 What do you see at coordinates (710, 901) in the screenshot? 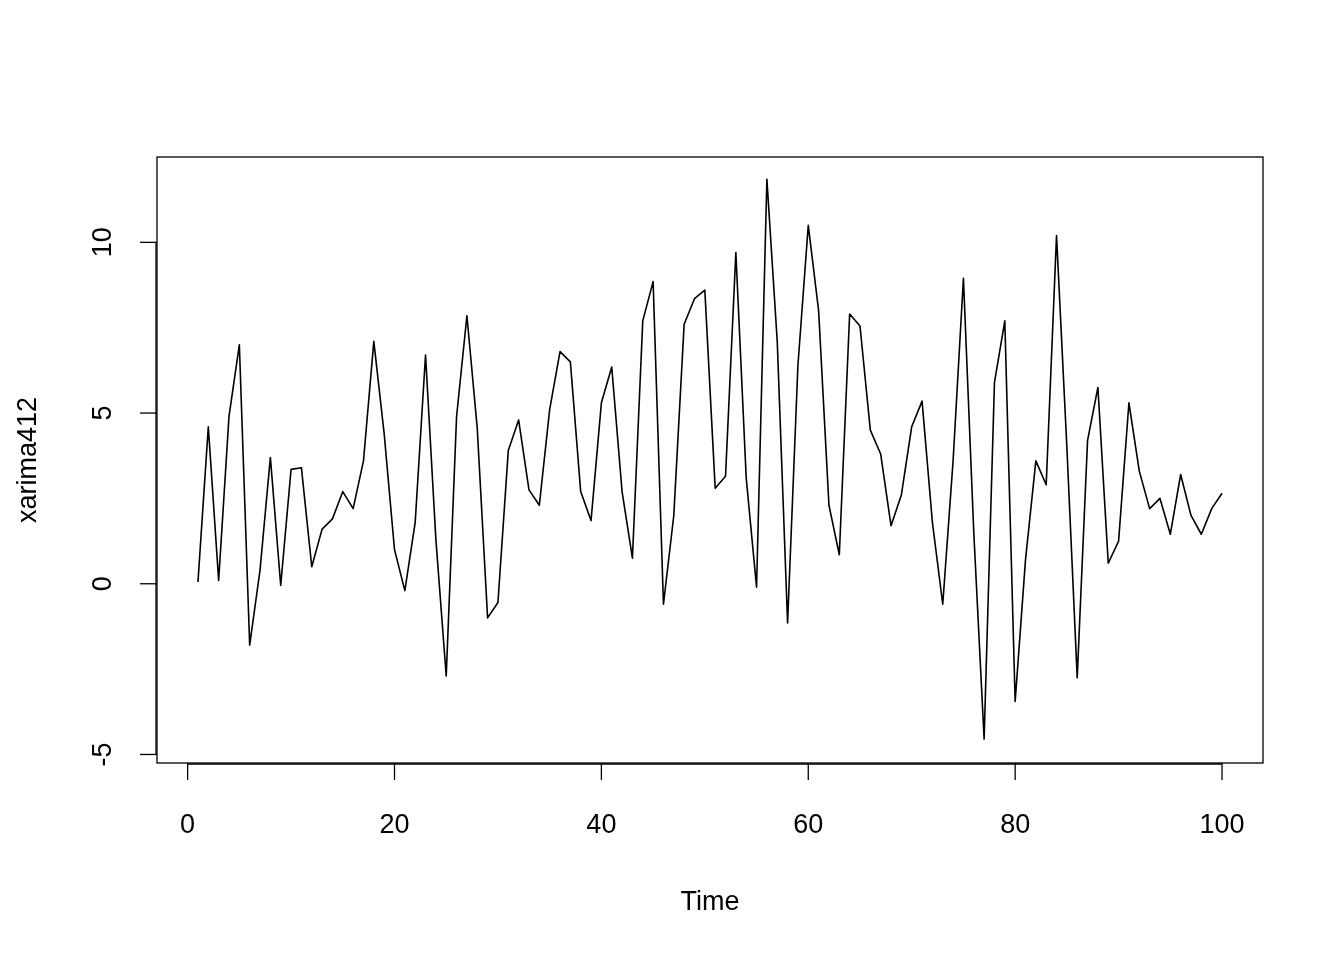
I see `x-axis-title: Time` at bounding box center [710, 901].